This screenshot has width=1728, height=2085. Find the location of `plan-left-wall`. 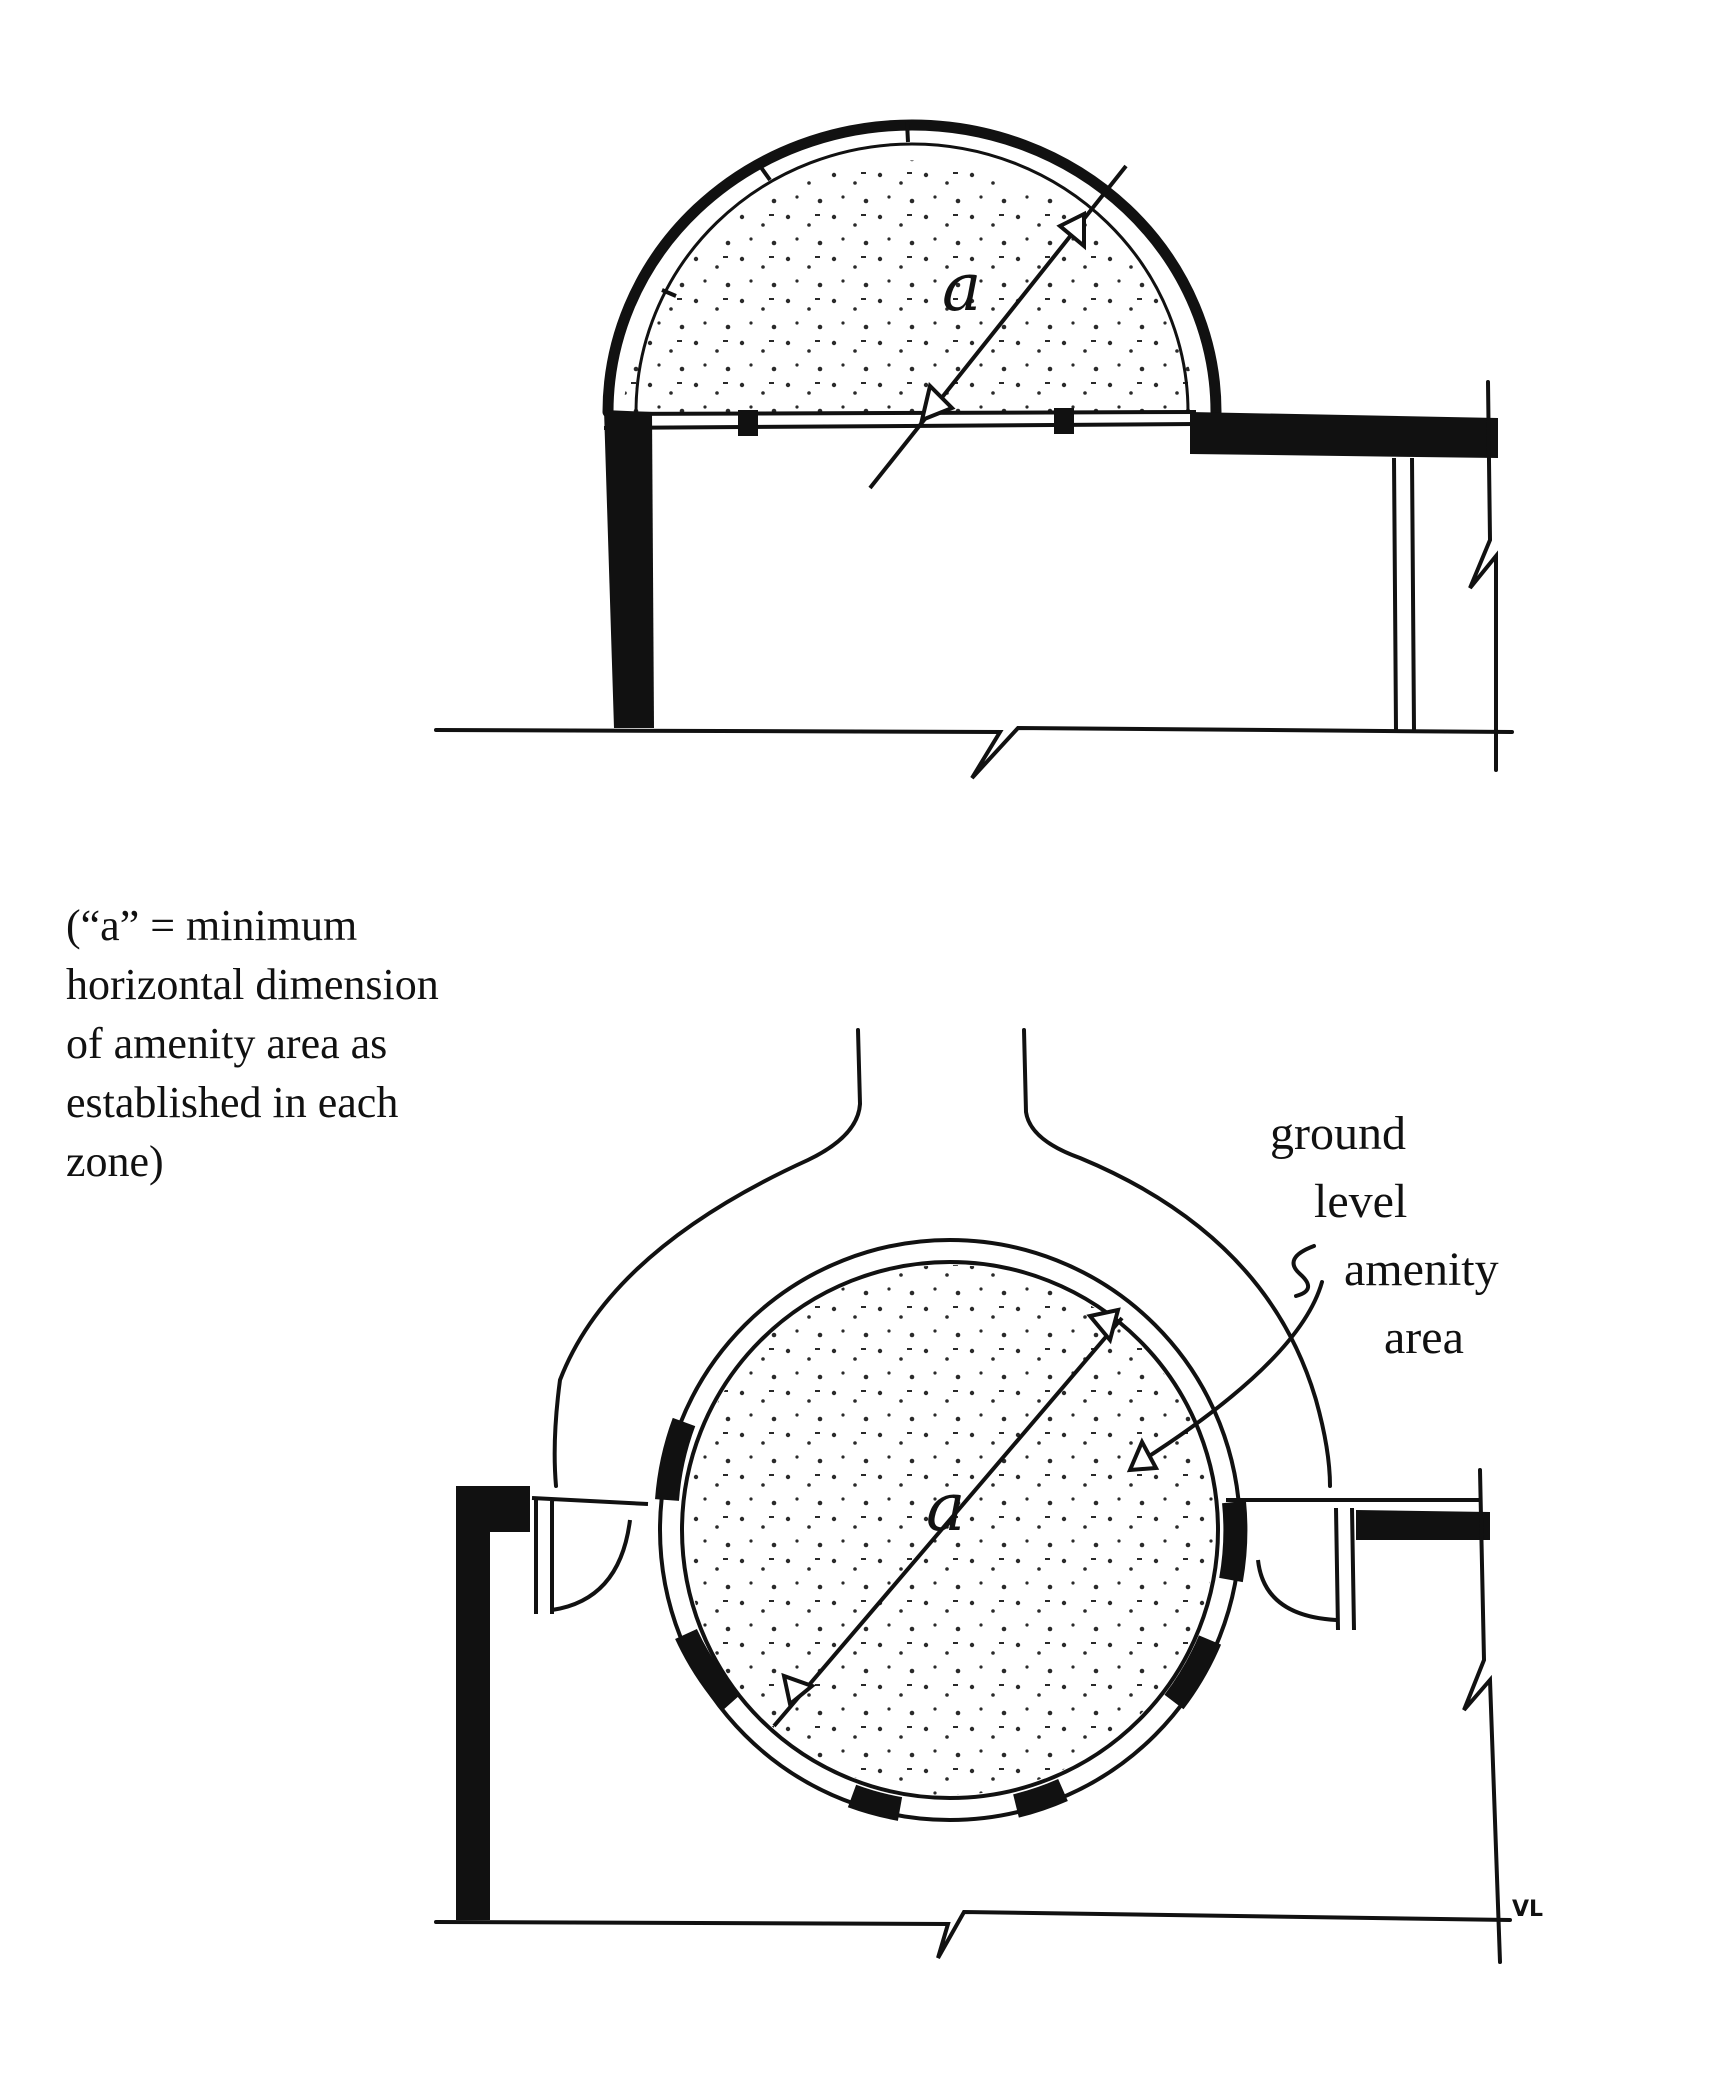

plan-left-wall is located at coordinates (493, 1703).